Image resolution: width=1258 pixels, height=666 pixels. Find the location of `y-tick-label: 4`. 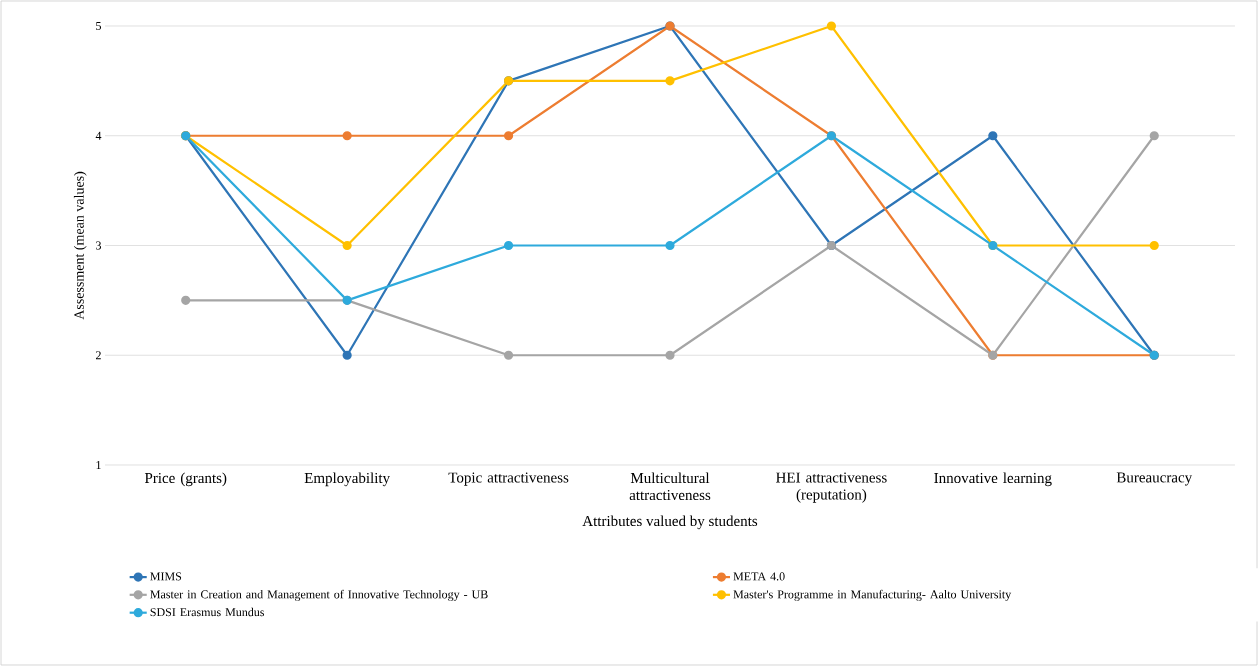

y-tick-label: 4 is located at coordinates (98, 135).